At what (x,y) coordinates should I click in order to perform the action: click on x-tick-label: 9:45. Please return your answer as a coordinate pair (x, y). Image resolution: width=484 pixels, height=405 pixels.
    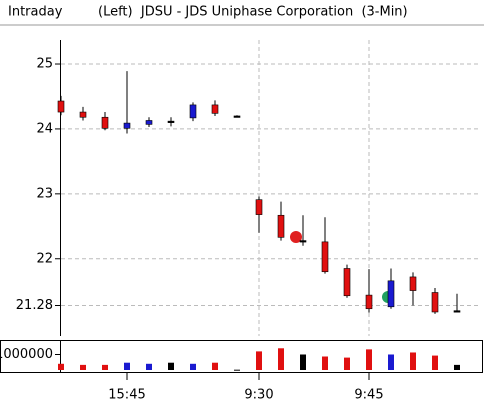
    Looking at the image, I should click on (368, 395).